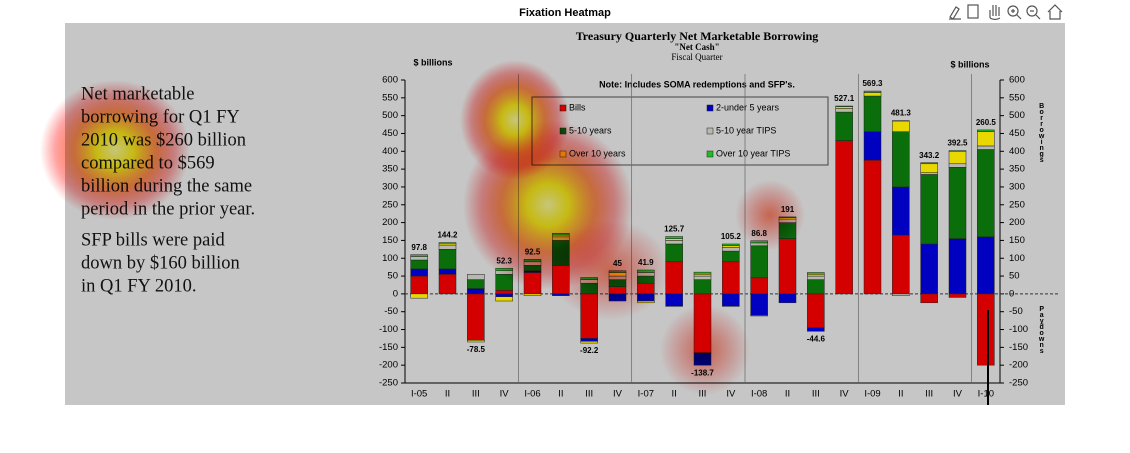 The height and width of the screenshot is (453, 1130). Describe the element at coordinates (1016, 311) in the screenshot. I see `y2-tick-label: -50` at that location.